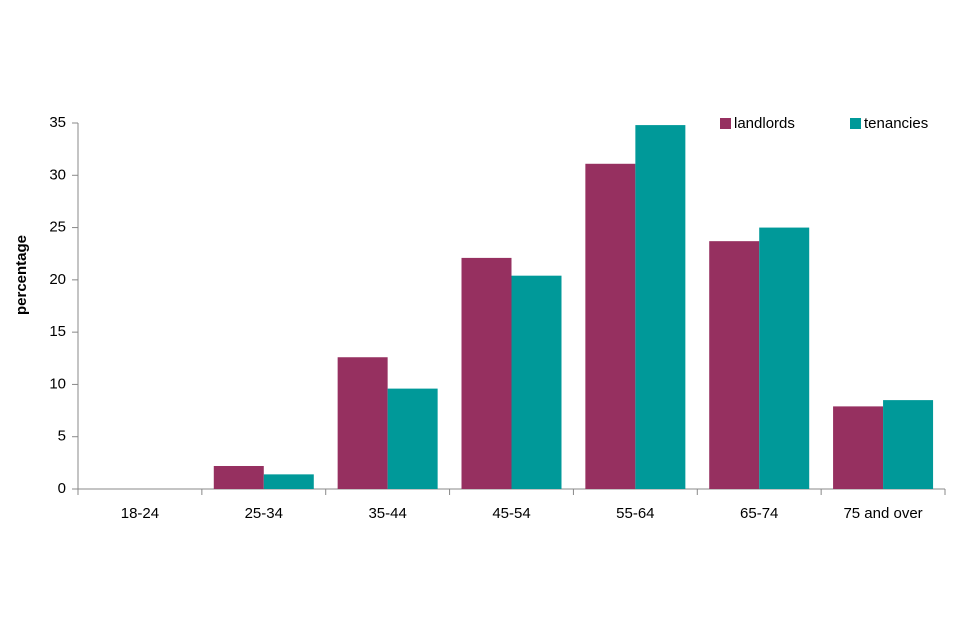 The image size is (960, 640). What do you see at coordinates (140, 513) in the screenshot?
I see `x-tick-label: 18-24` at bounding box center [140, 513].